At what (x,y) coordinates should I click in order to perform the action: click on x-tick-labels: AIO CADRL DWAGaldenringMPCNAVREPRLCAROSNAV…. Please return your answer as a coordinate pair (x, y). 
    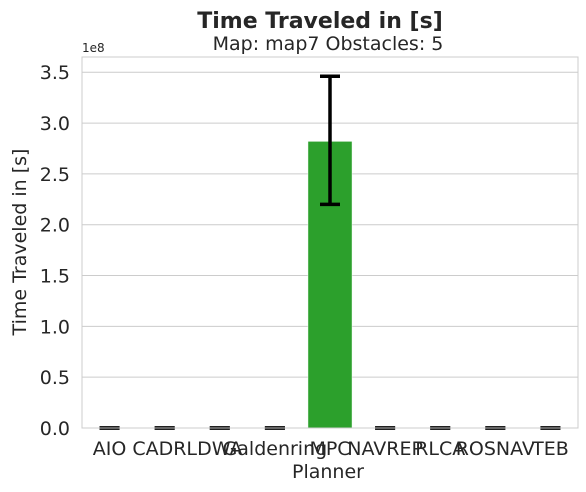
    Looking at the image, I should click on (331, 449).